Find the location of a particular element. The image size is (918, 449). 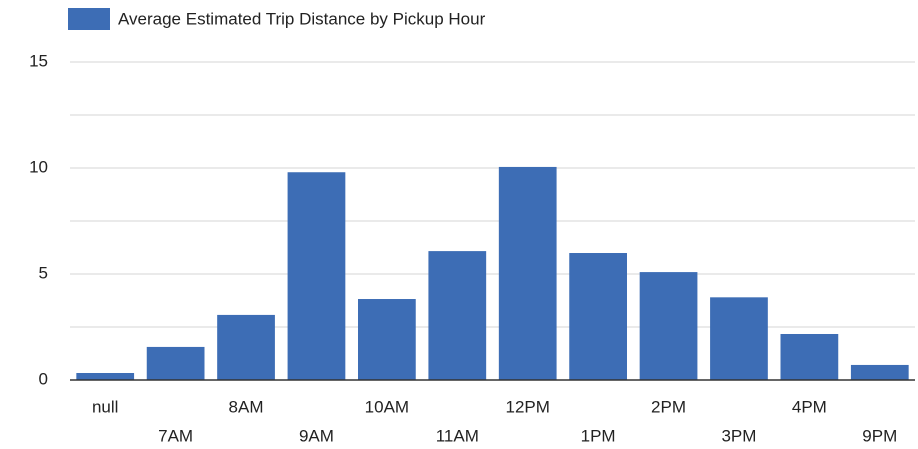

x-tick-label: 11AM is located at coordinates (457, 435).